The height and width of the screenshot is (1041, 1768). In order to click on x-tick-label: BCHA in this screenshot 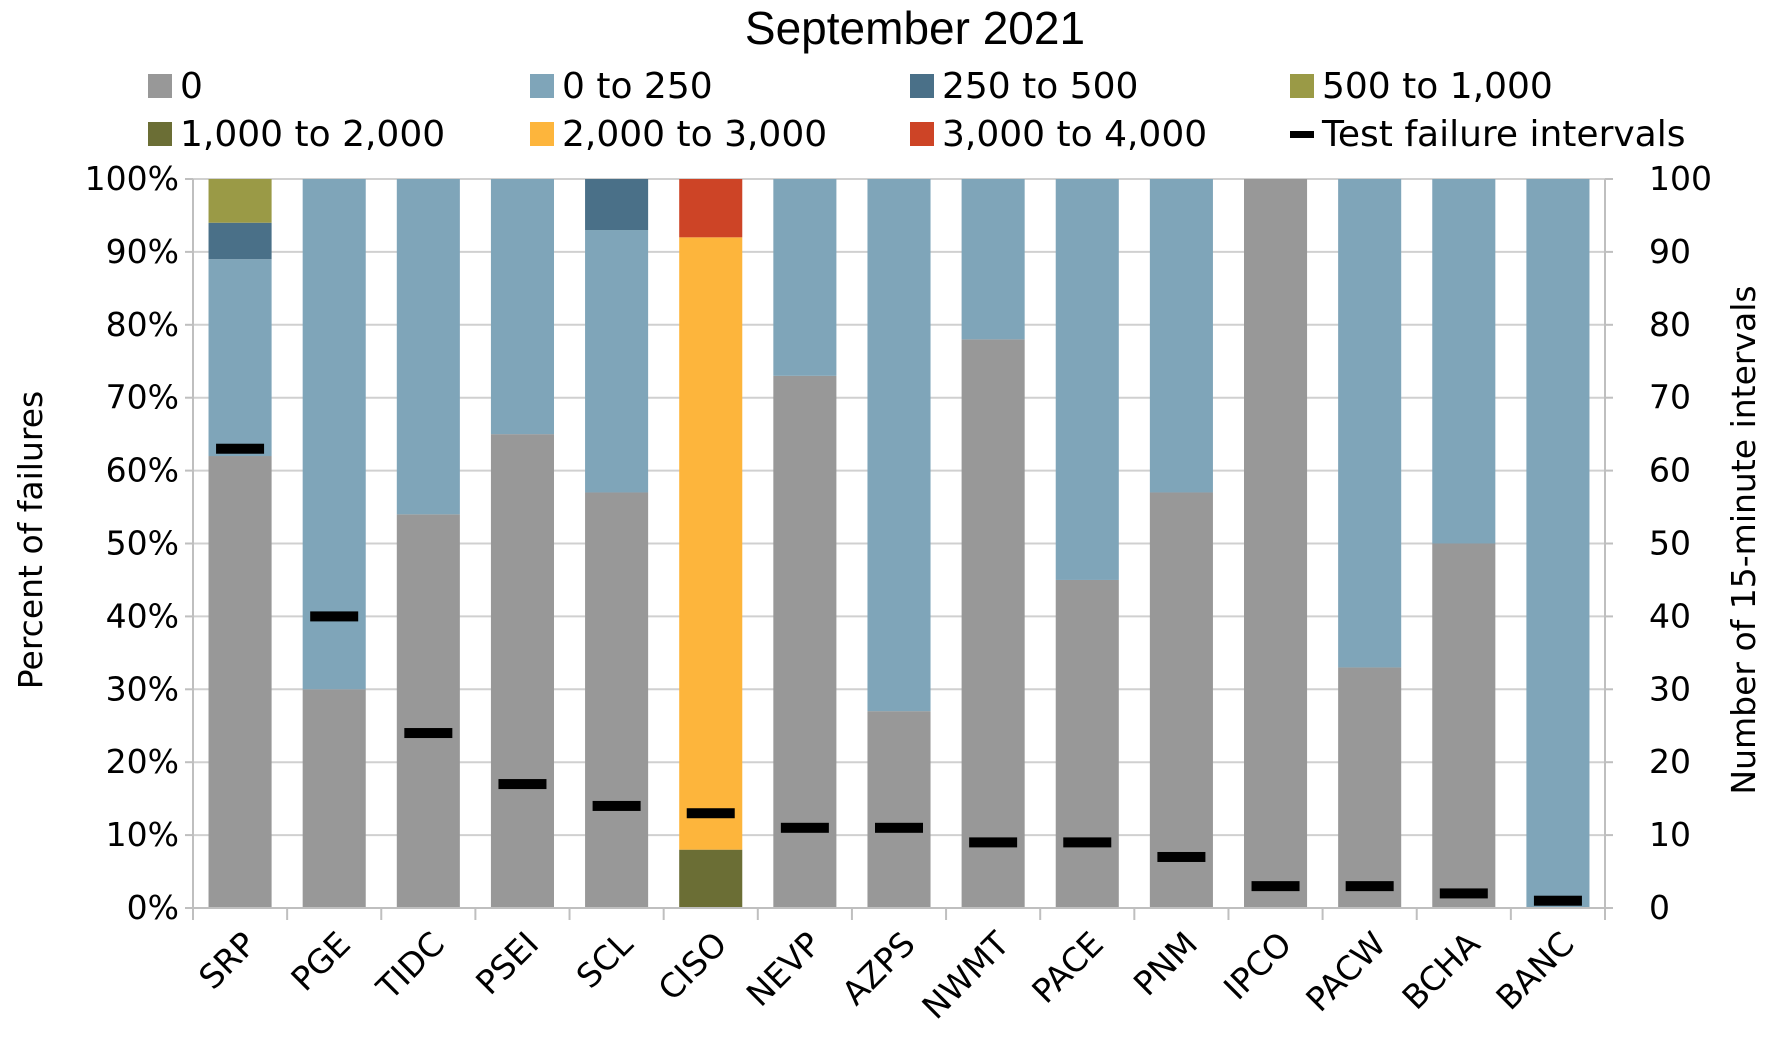, I will do `click(1440, 970)`.